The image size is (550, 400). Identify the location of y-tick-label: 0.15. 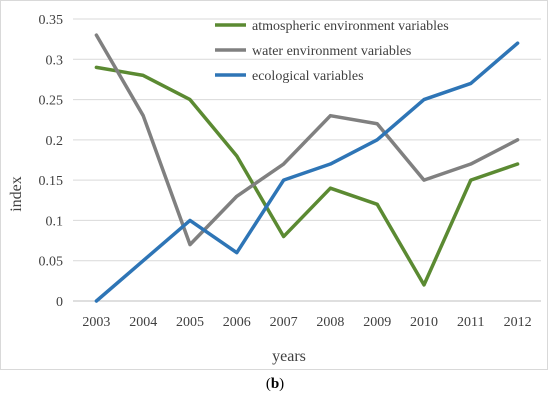
(51, 181).